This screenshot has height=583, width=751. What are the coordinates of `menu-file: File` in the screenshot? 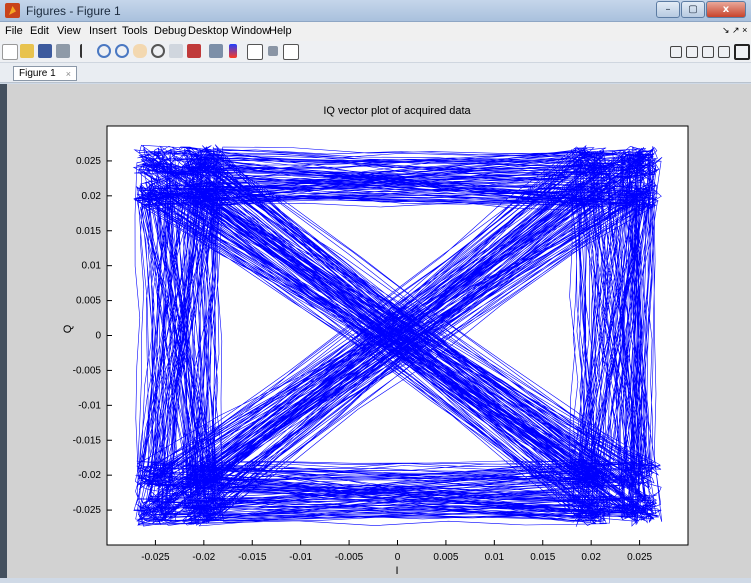 It's located at (14, 31).